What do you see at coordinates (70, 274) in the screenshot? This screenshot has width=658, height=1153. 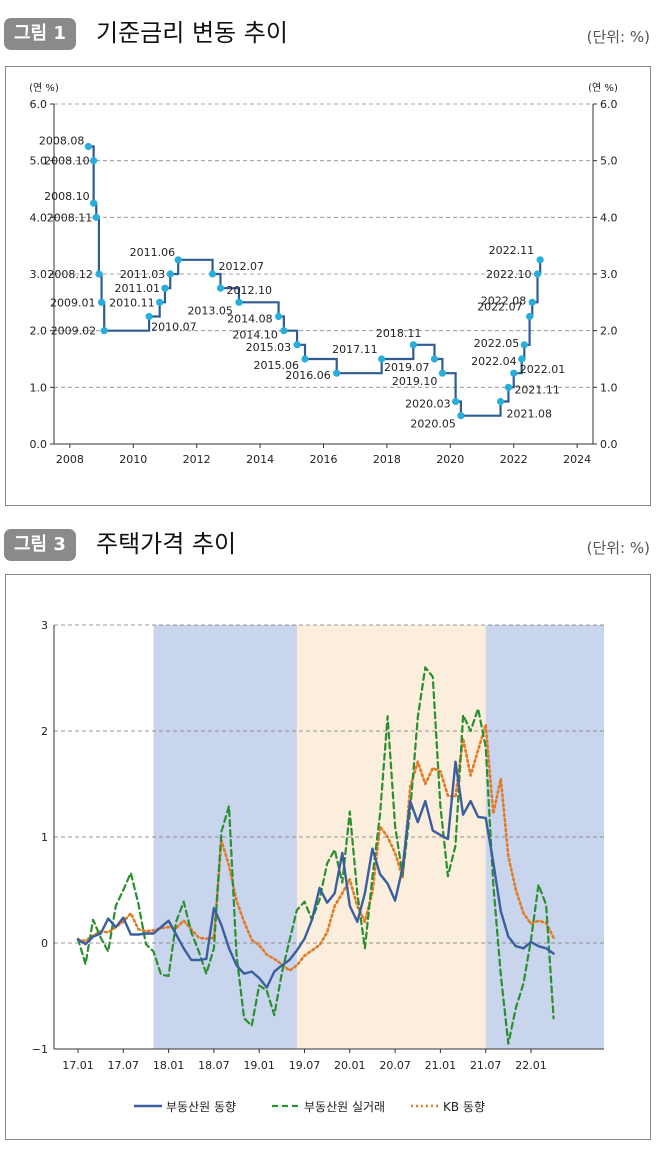 I see `rate-point-label: 2008.12` at bounding box center [70, 274].